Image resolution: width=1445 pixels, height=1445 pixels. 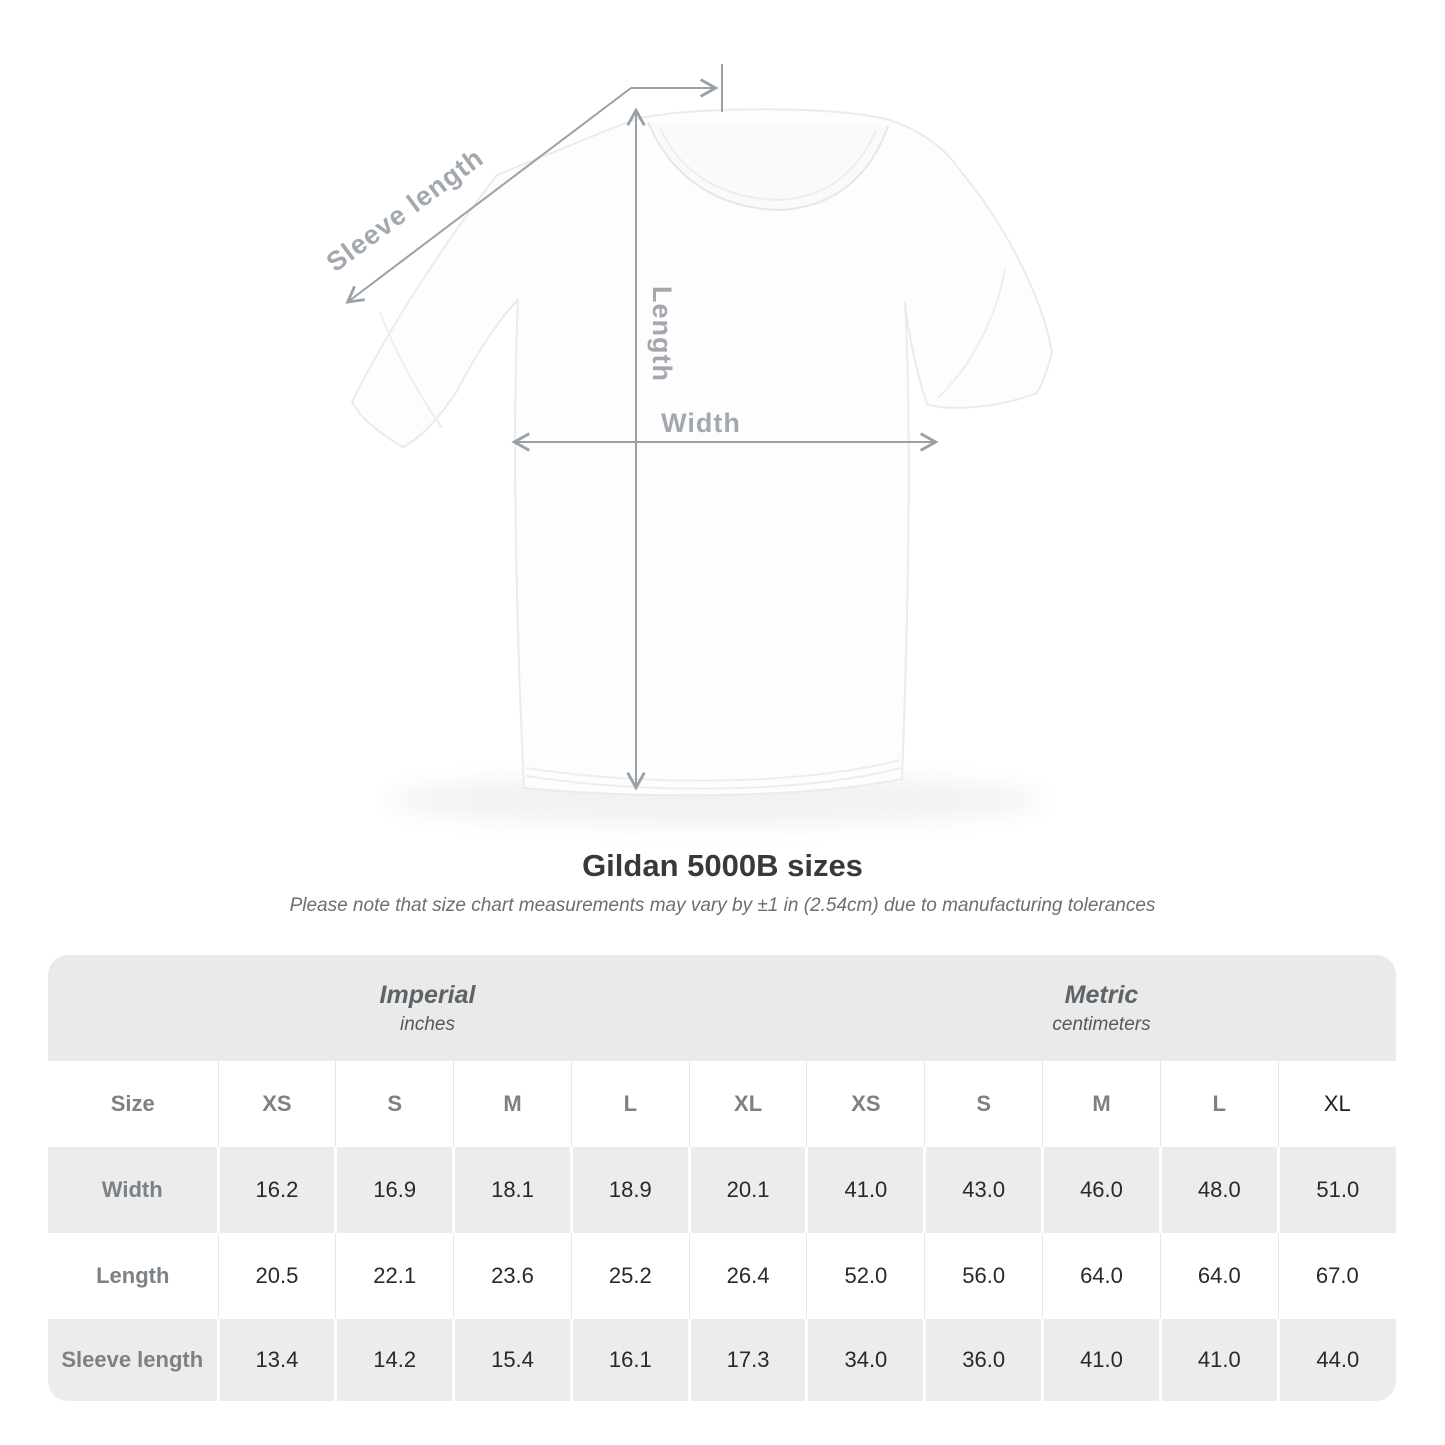 I want to click on value-cell-imperial-l: 25.2, so click(x=630, y=1276).